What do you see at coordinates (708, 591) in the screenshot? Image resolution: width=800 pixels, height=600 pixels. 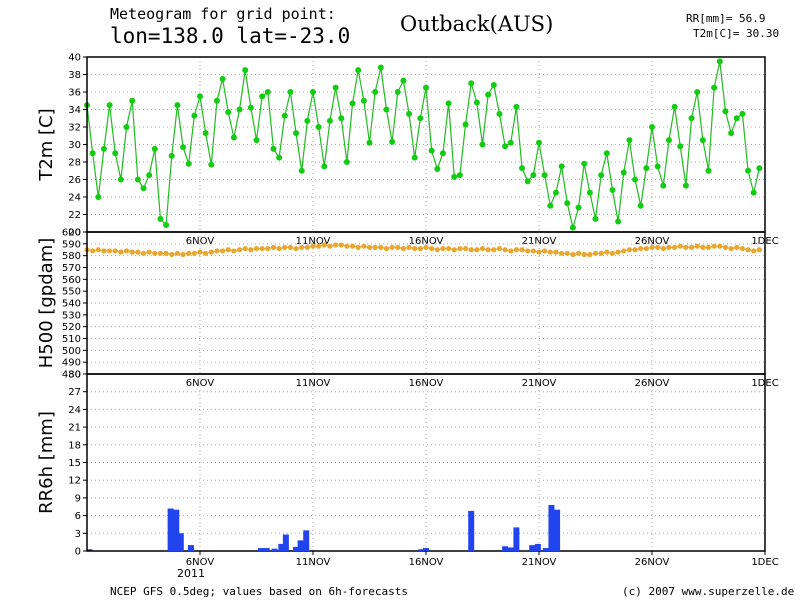 I see `footer-copyright: (c) 2007 www.superzelle.de` at bounding box center [708, 591].